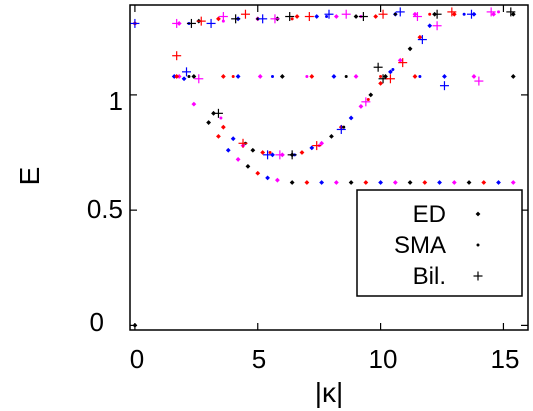  I want to click on legend-markers, so click(478, 246).